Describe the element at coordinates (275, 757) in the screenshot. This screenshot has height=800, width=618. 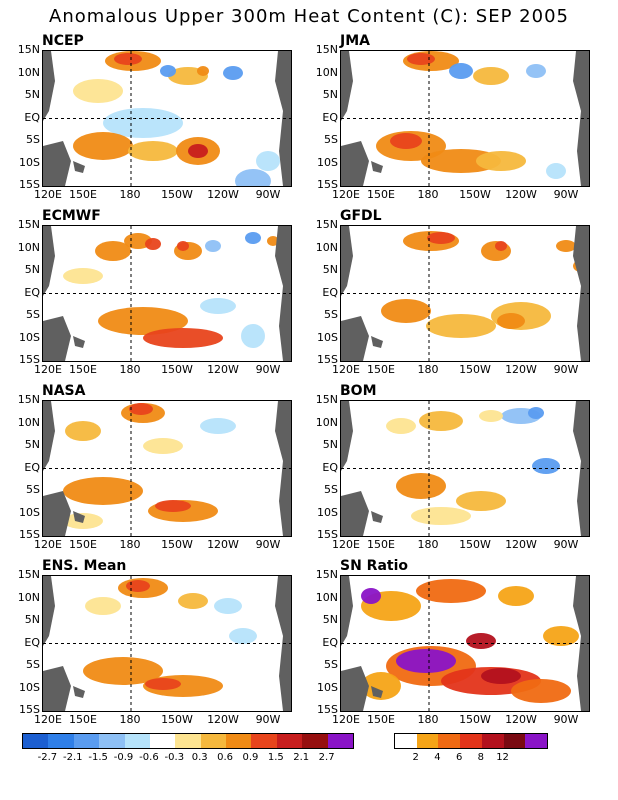
I see `colorbar-tick-label: 1.5` at that location.